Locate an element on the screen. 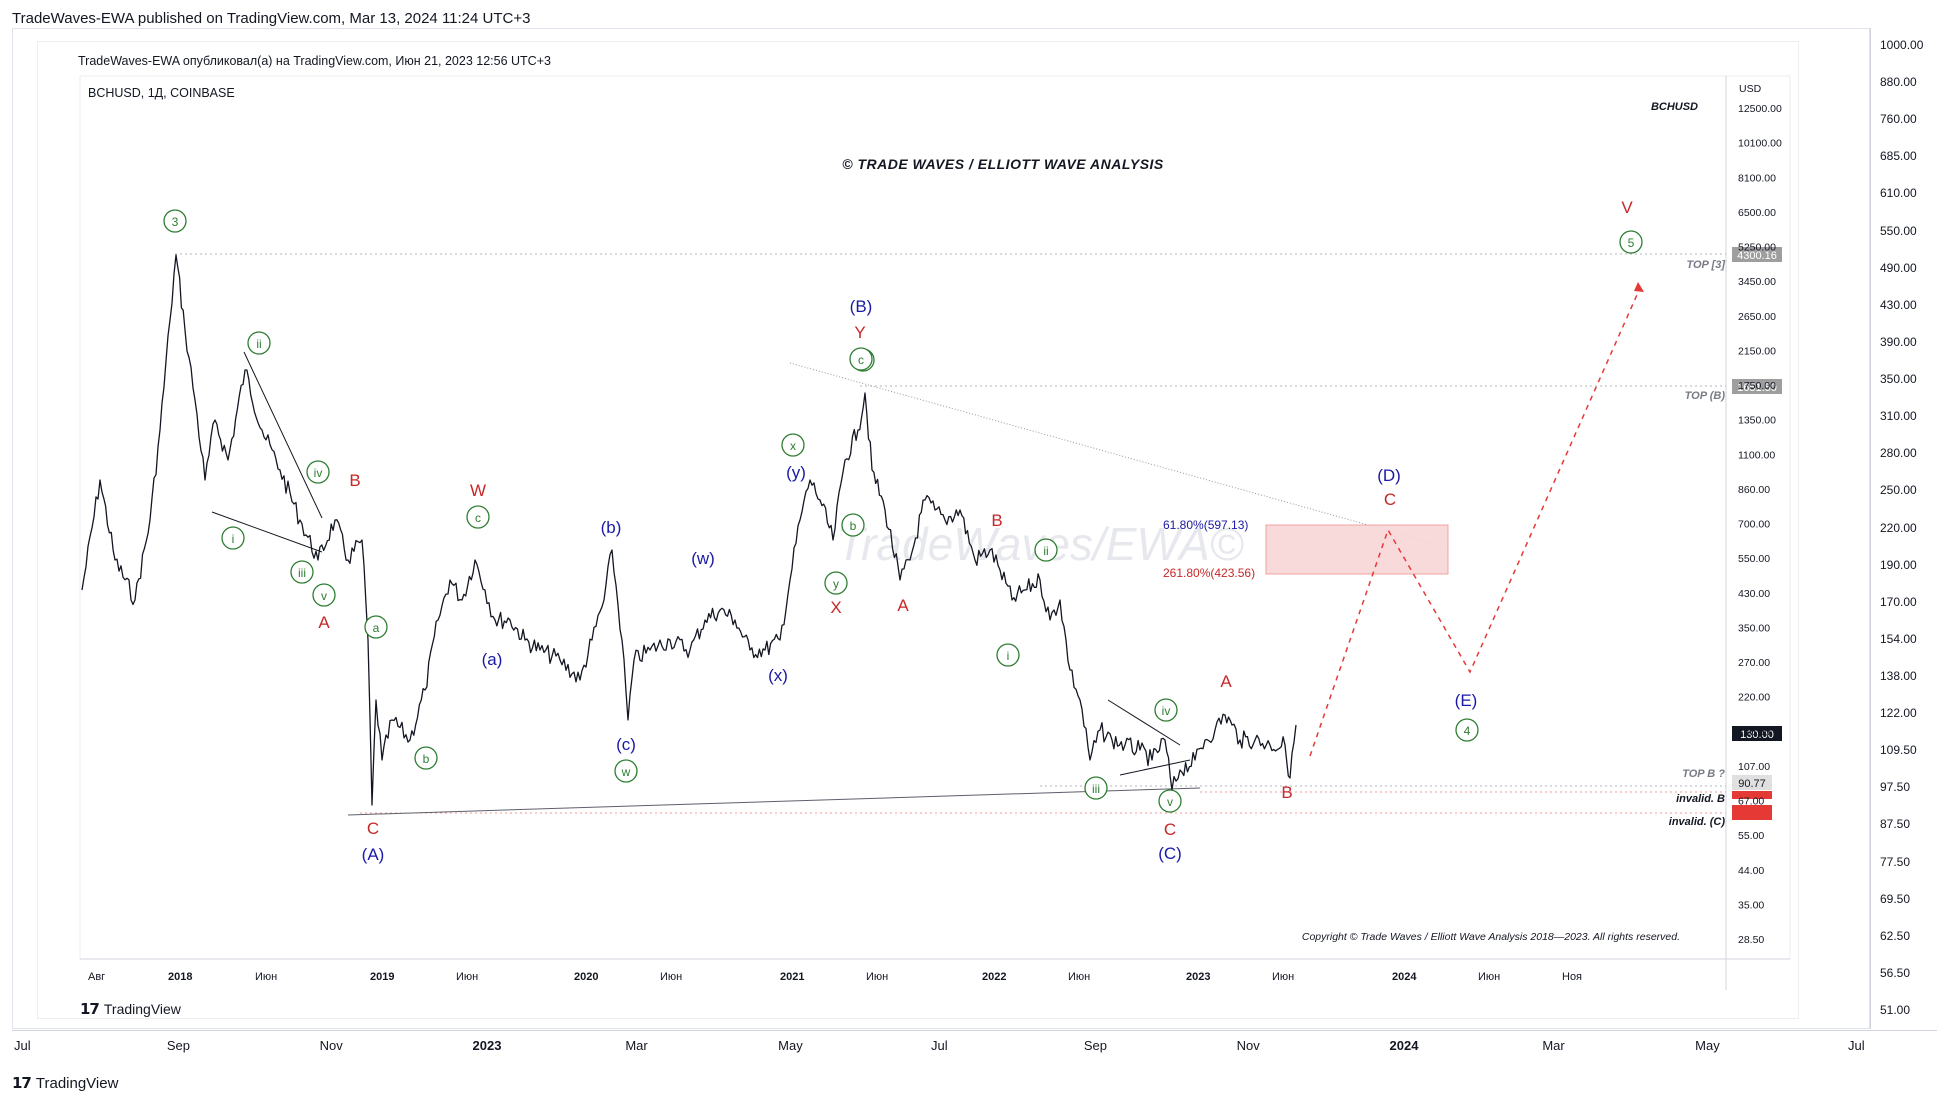 The image size is (1946, 1104). wave-label: c is located at coordinates (861, 359).